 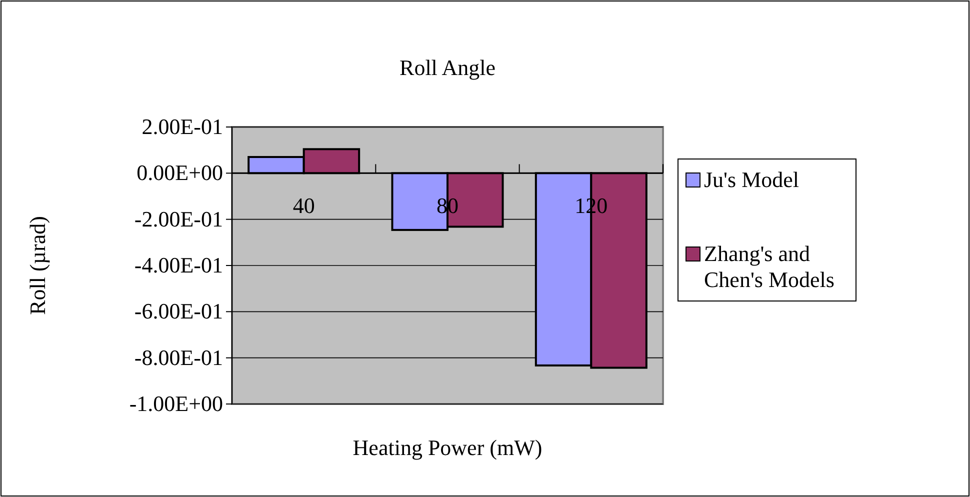 What do you see at coordinates (178, 311) in the screenshot?
I see `y-tick-label: -6.00E-01` at bounding box center [178, 311].